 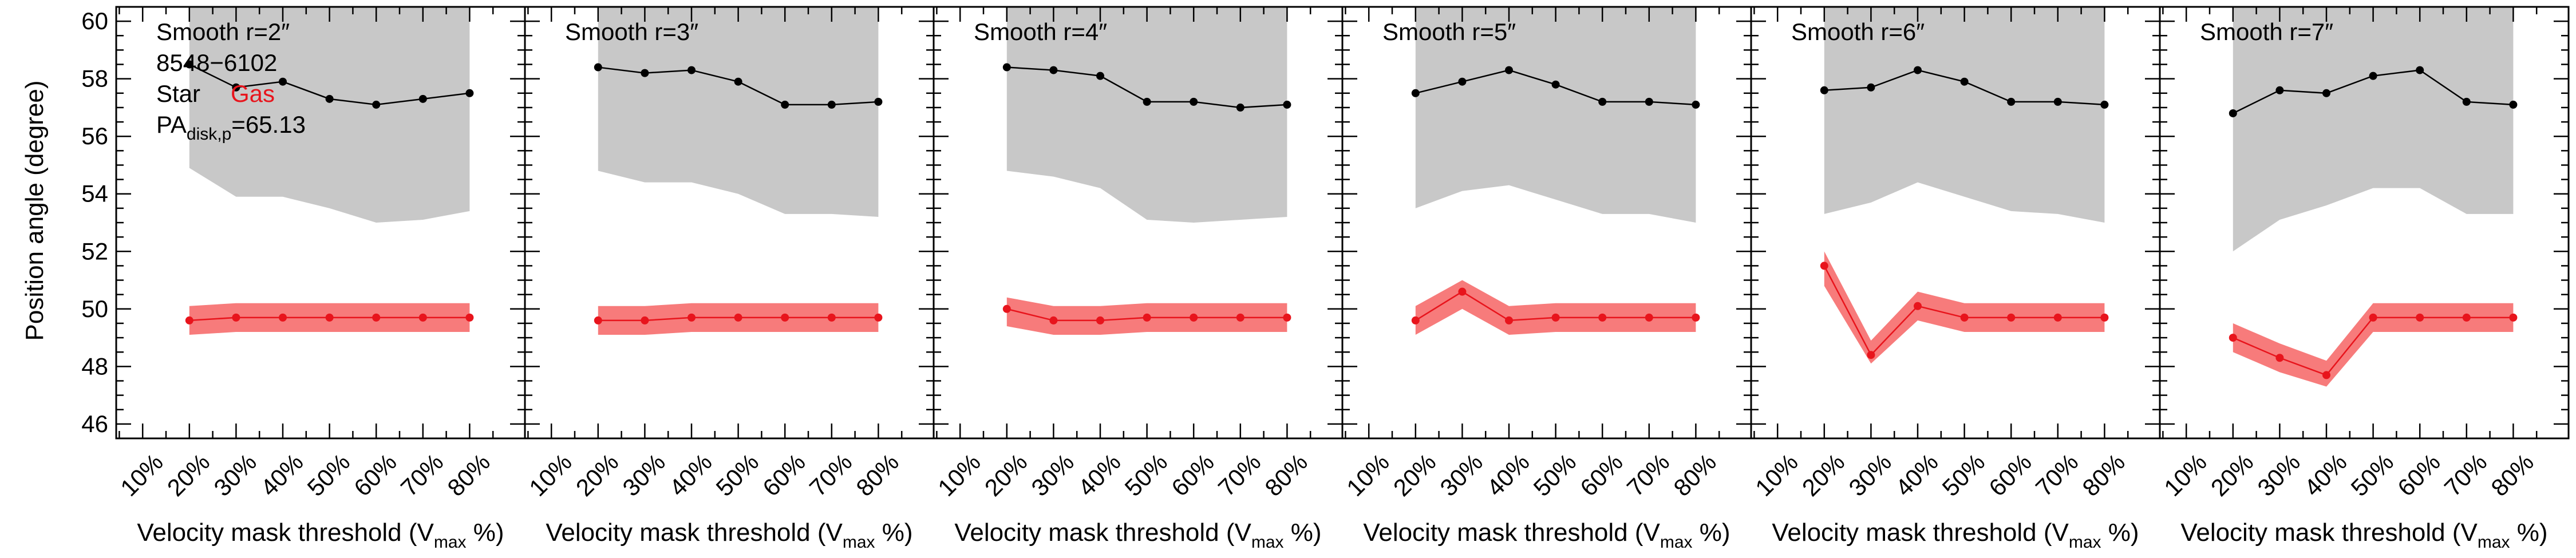 What do you see at coordinates (94, 308) in the screenshot?
I see `y-tick-label: 50` at bounding box center [94, 308].